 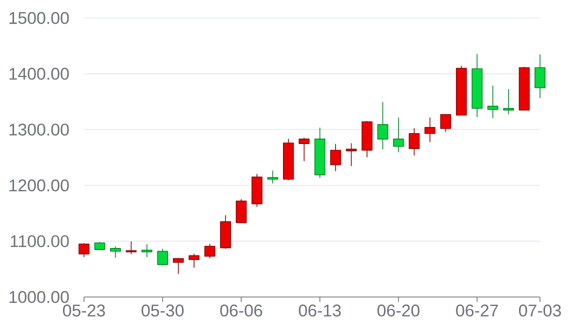 What do you see at coordinates (319, 310) in the screenshot?
I see `x-tick-label: 06-13` at bounding box center [319, 310].